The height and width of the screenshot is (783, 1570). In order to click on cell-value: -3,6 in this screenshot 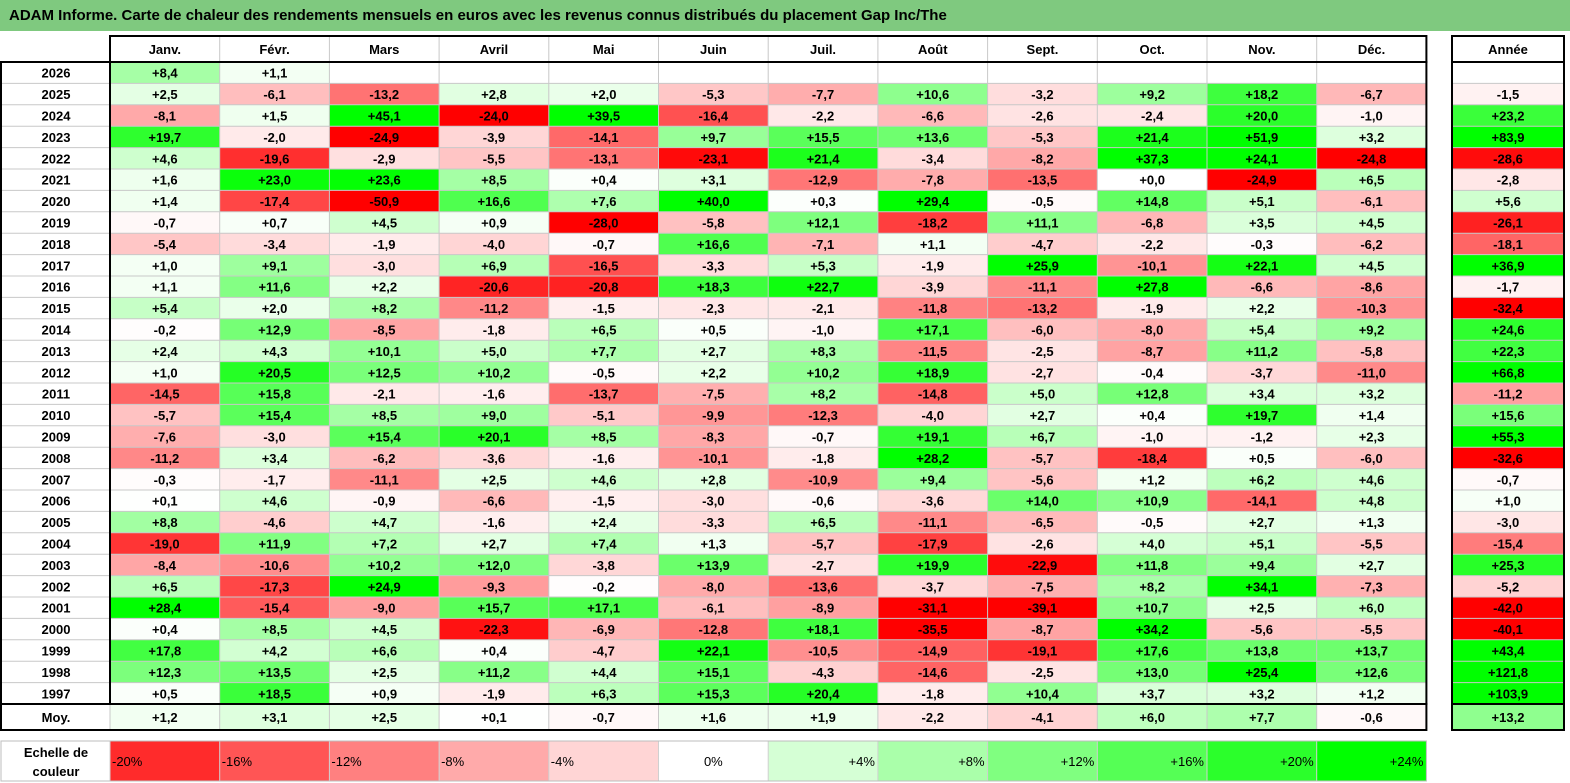, I will do `click(933, 501)`.